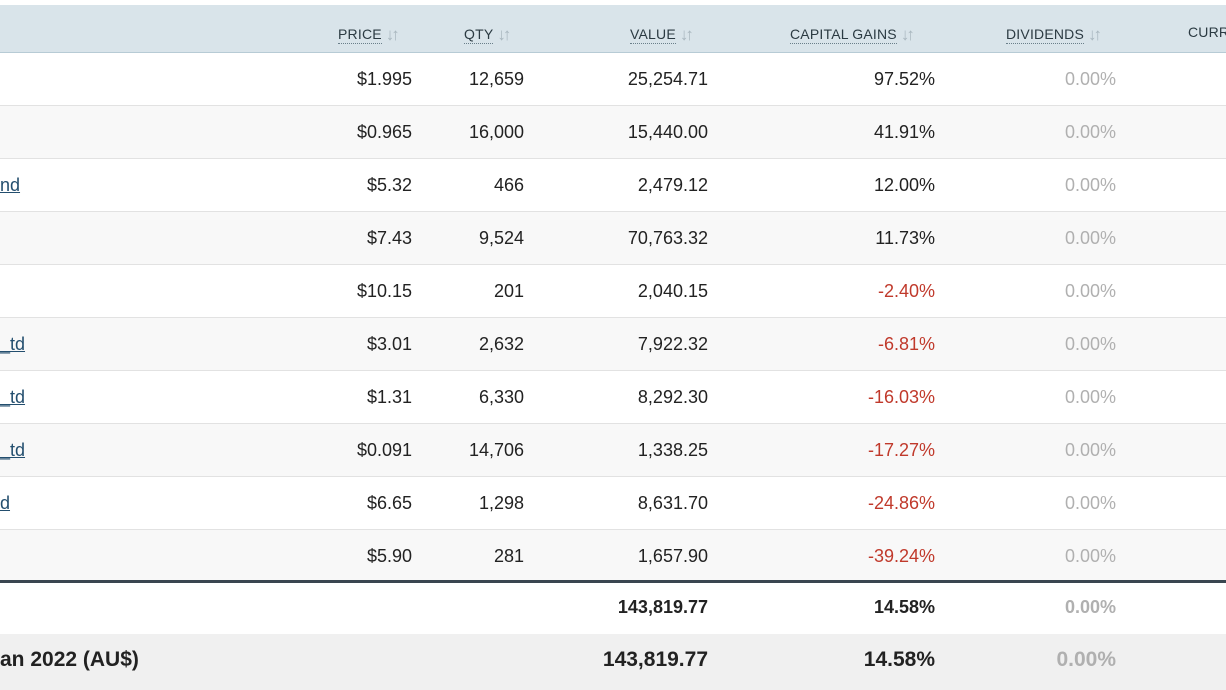 The width and height of the screenshot is (1226, 690). Describe the element at coordinates (613, 238) in the screenshot. I see `table-row: $7.43 9,524 70,763.32 11.73% 0.00%` at that location.